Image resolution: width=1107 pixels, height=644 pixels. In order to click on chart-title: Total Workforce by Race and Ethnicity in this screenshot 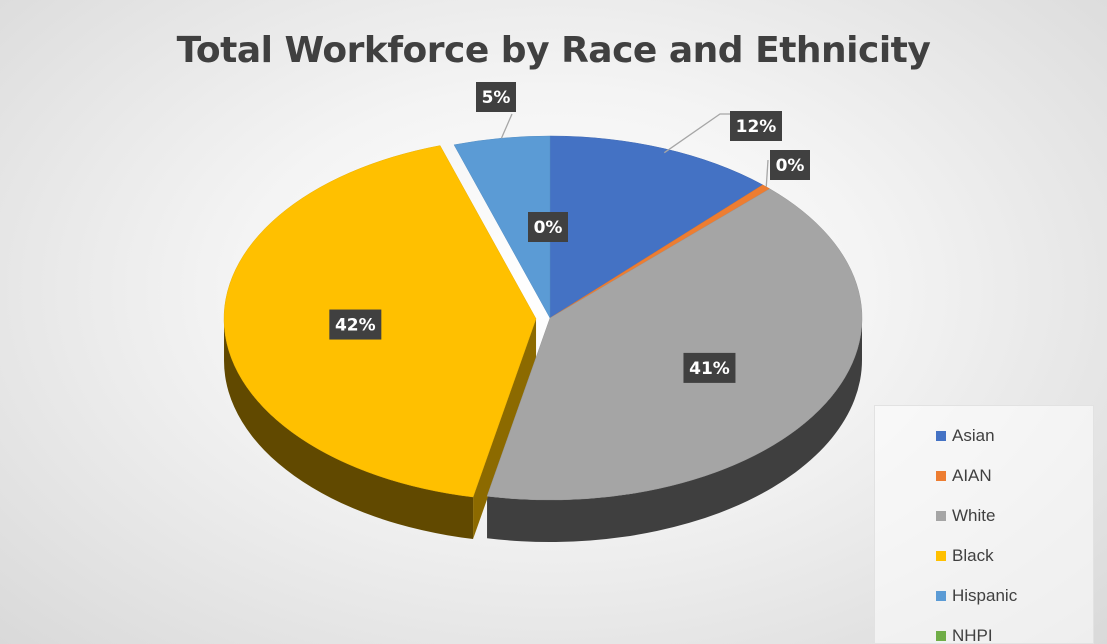, I will do `click(553, 50)`.